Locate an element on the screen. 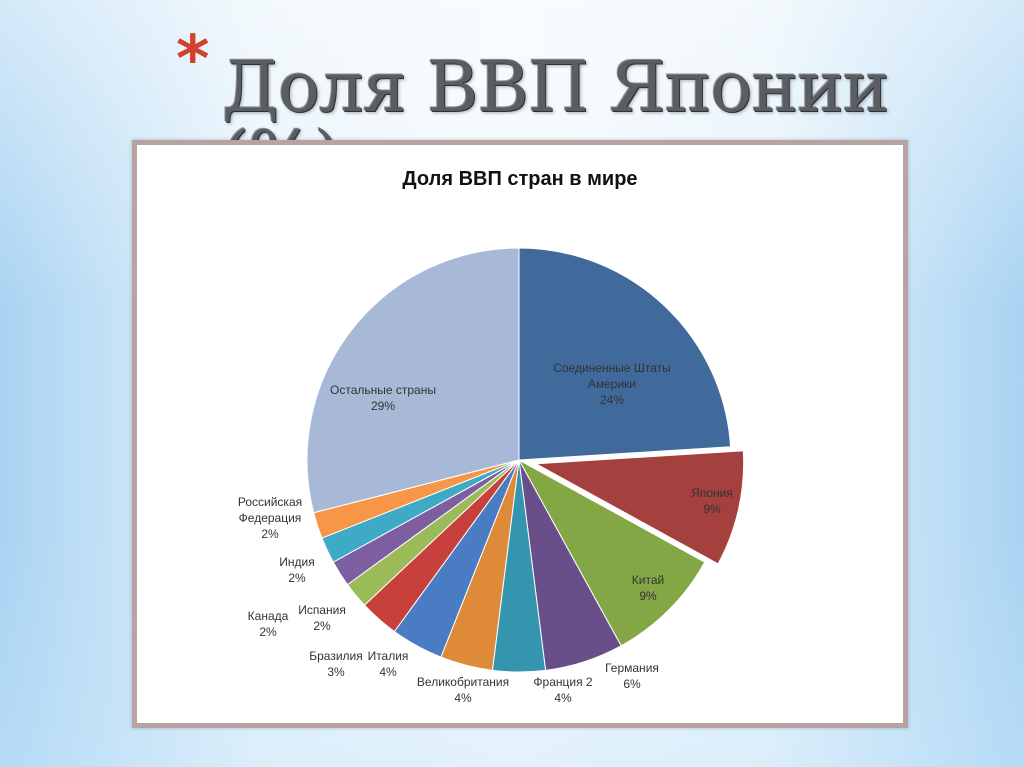 The width and height of the screenshot is (1024, 767). slice-name: Остальные страны is located at coordinates (383, 390).